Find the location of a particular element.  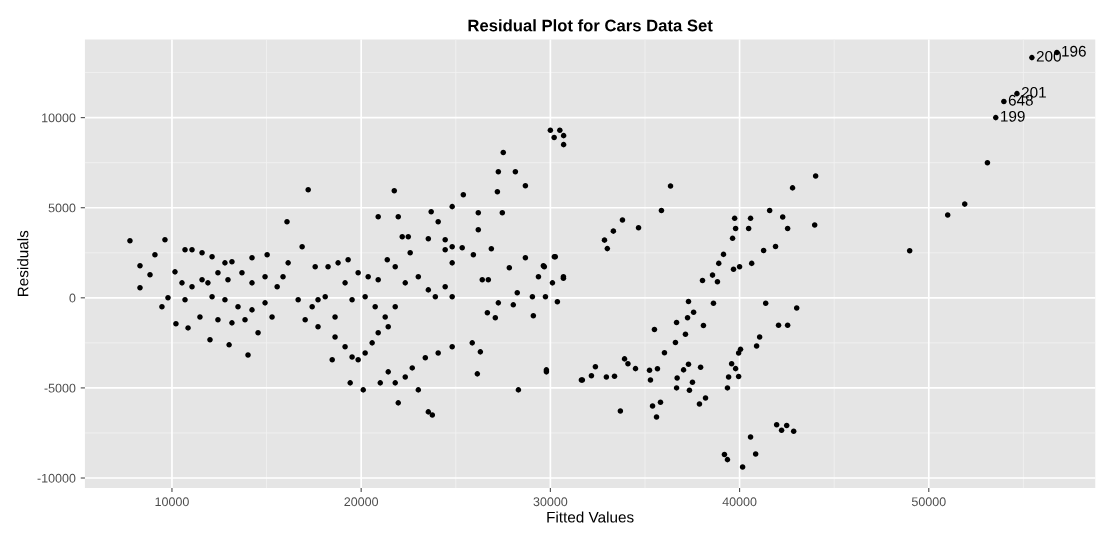

annotation: 196 is located at coordinates (1074, 51).